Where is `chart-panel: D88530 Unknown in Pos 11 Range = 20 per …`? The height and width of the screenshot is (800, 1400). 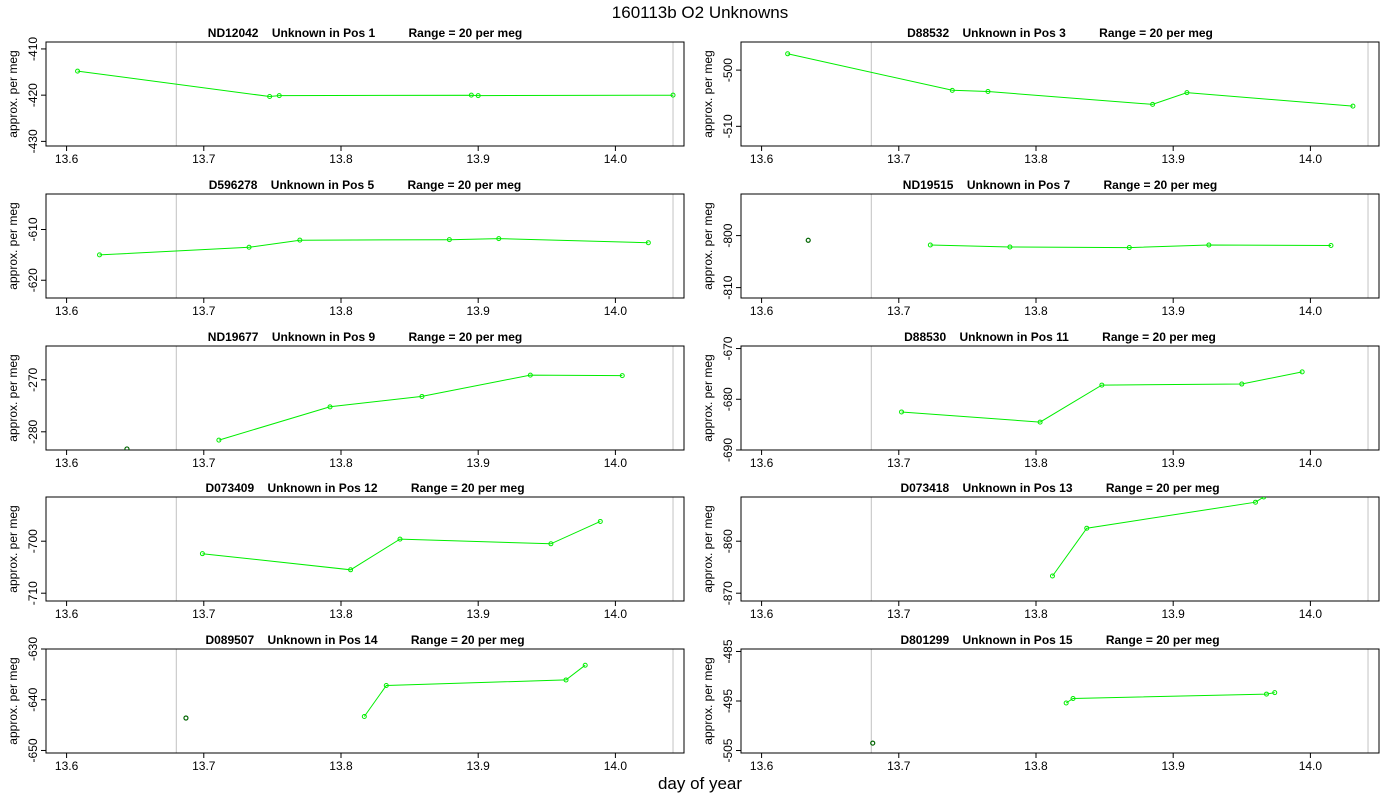 chart-panel: D88530 Unknown in Pos 11 Range = 20 per … is located at coordinates (1040, 400).